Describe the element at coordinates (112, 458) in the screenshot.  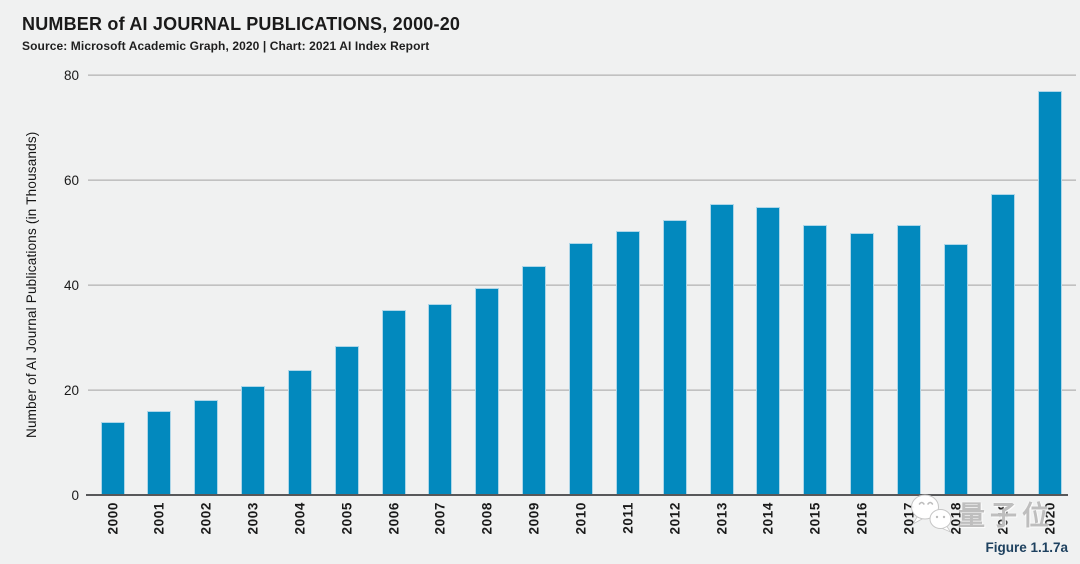
I see `bar-2000` at that location.